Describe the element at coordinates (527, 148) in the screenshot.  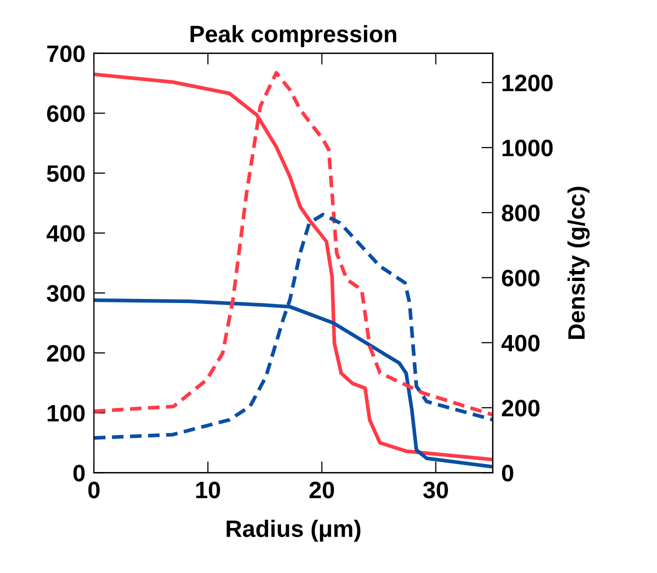
I see `y2-tick-label: 1000` at that location.